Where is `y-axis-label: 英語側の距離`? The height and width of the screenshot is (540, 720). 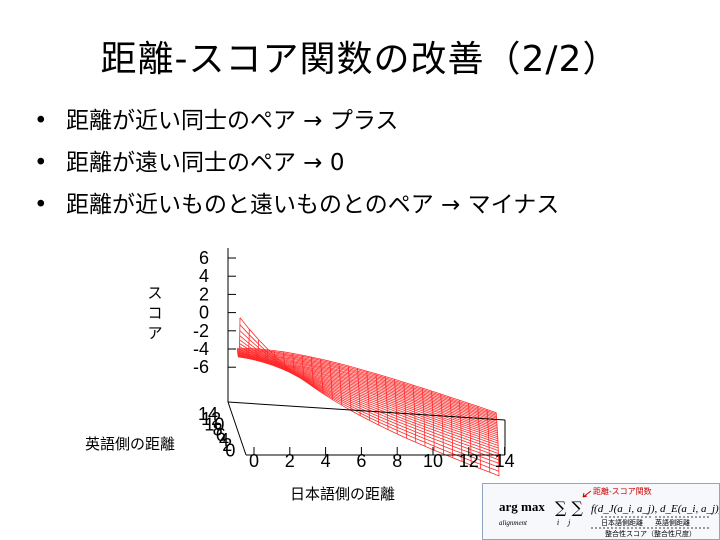
y-axis-label: 英語側の距離 is located at coordinates (130, 444).